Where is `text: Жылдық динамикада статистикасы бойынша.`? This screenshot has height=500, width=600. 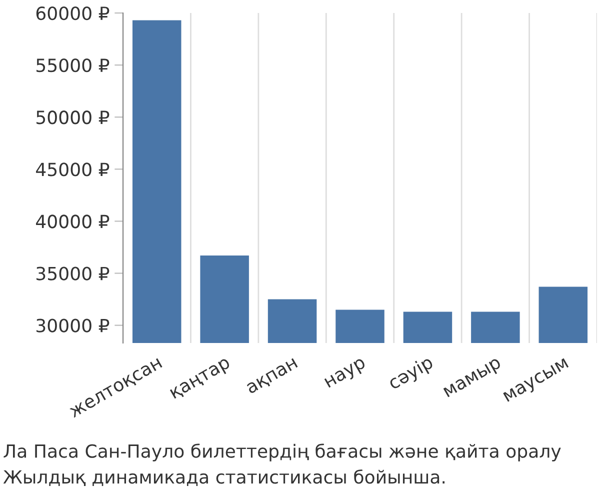 text: Жылдық динамикада статистикасы бойынша. is located at coordinates (224, 477).